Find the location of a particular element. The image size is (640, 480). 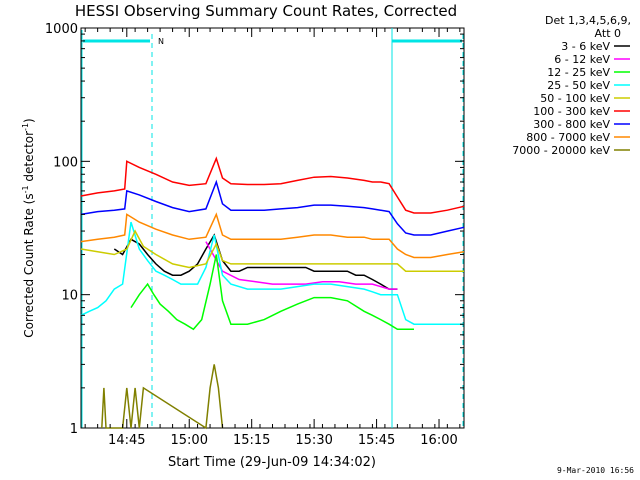

generation-timestamp: 9-Mar-2010 16:56 is located at coordinates (595, 470).